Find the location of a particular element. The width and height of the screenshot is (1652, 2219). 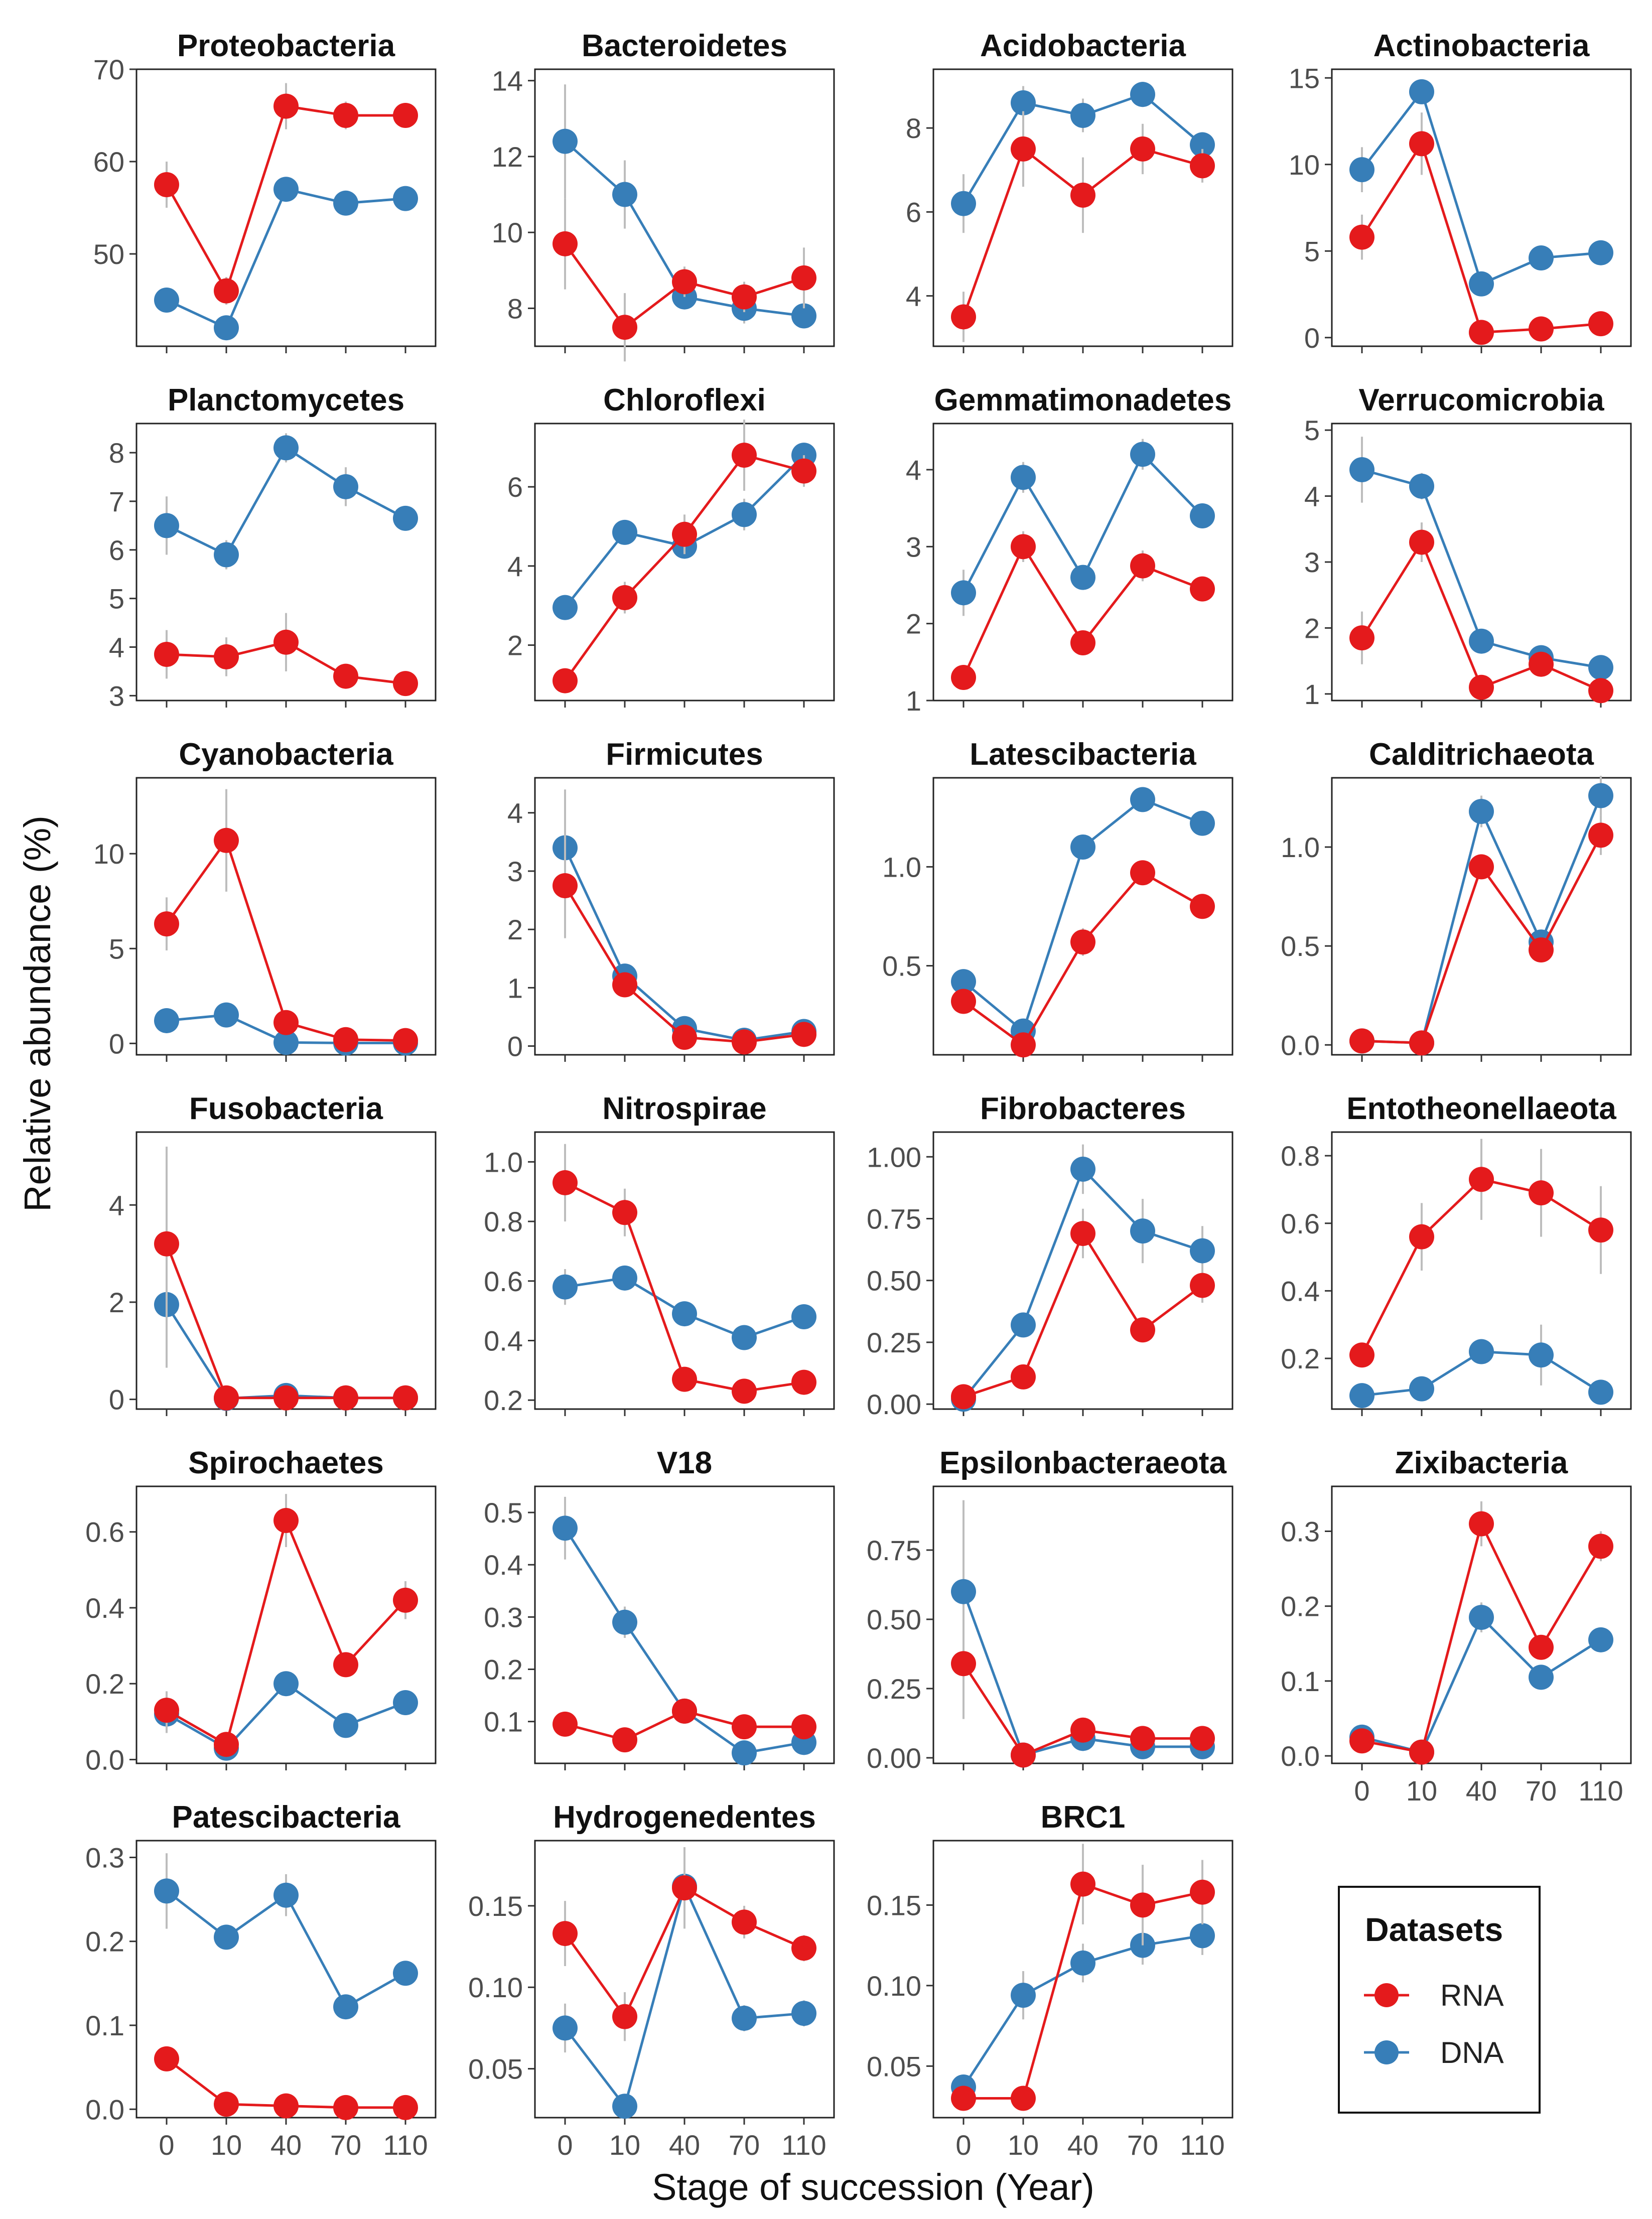

panel-epsilonbacteraeota: Epsilonbacteraeota 0.00 0.25 0.50 0.75 is located at coordinates (1050, 1610).